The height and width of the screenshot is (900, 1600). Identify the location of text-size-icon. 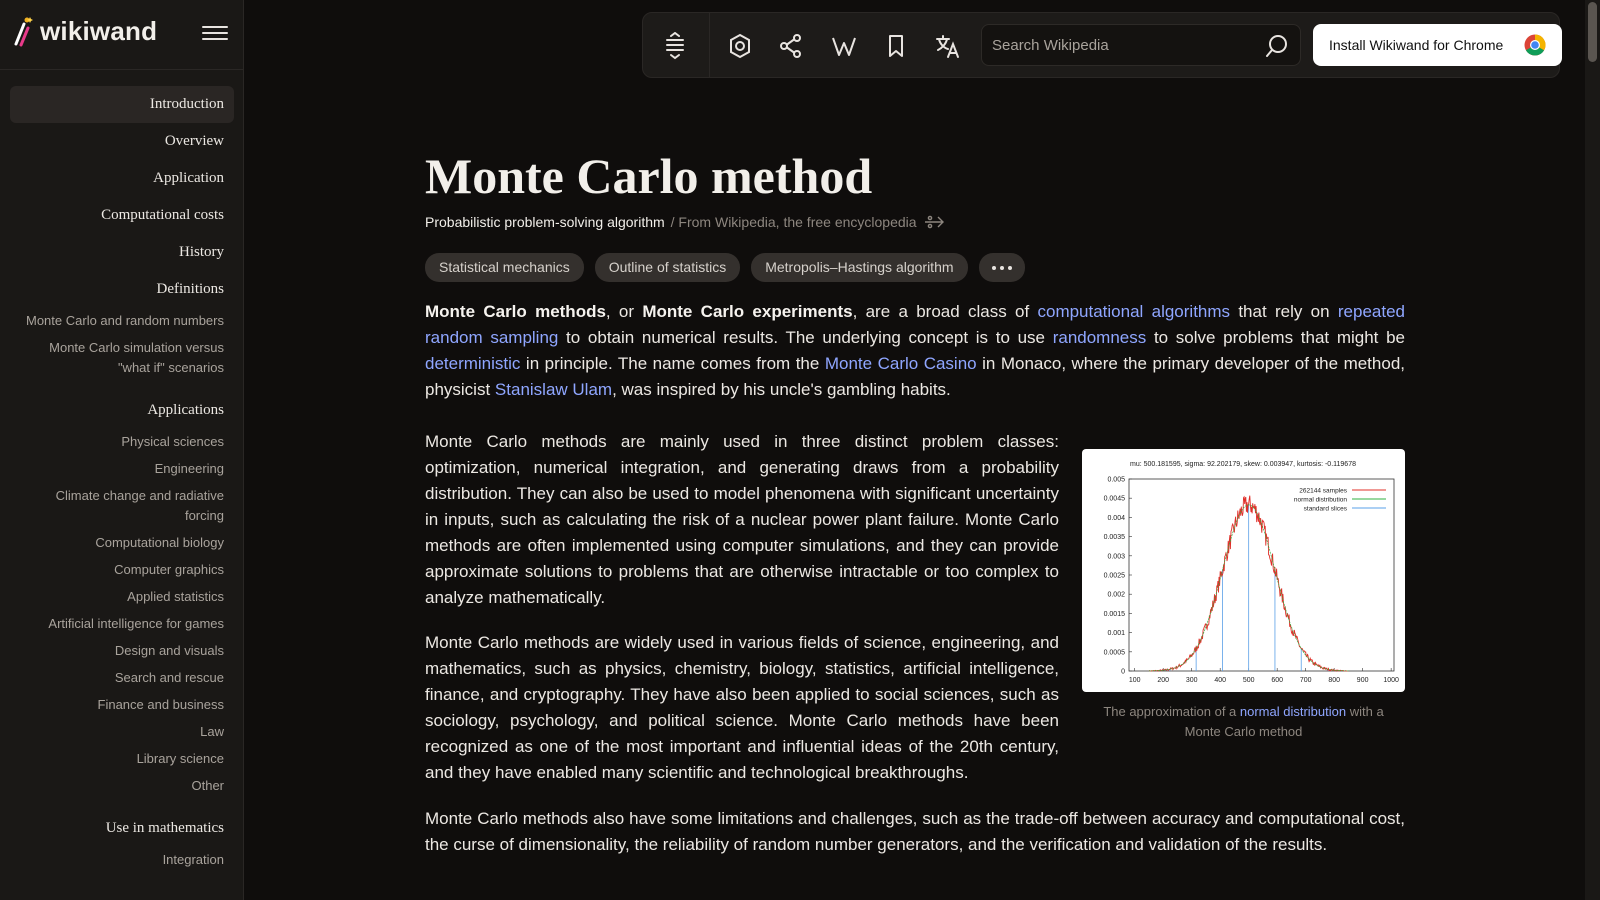
(675, 46).